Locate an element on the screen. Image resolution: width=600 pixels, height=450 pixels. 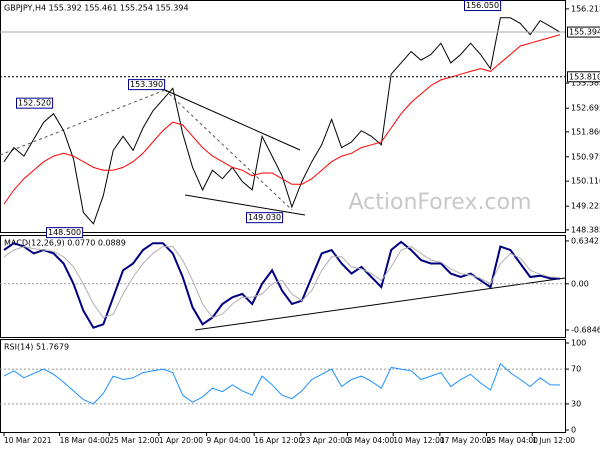
y-tick-label: 148.385 is located at coordinates (585, 229).